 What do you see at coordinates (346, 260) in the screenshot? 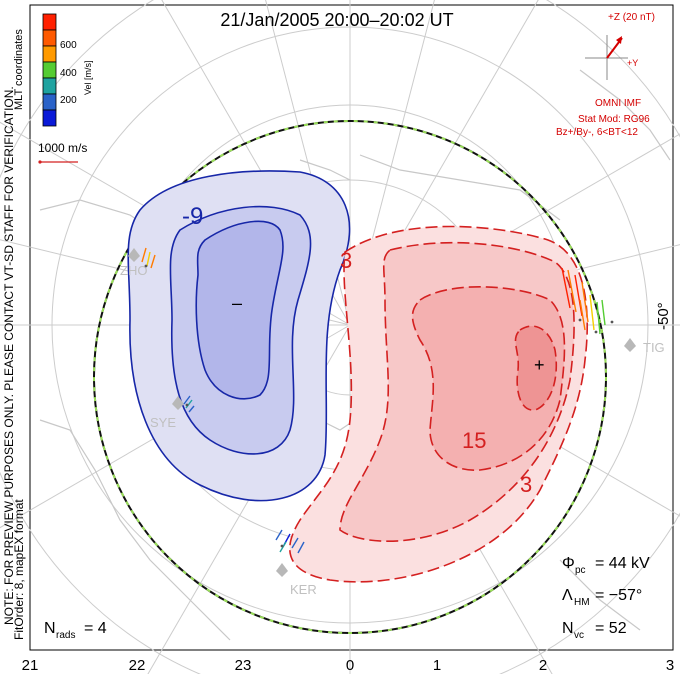
I see `positive-contour-label-3: 3` at bounding box center [346, 260].